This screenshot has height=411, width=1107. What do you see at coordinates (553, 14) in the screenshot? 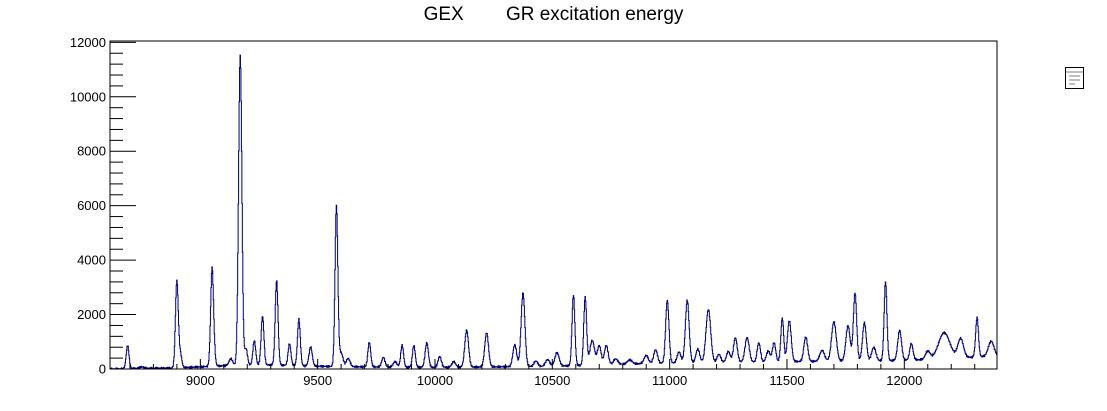
I see `chart-title: GEX GR excitation energy` at bounding box center [553, 14].